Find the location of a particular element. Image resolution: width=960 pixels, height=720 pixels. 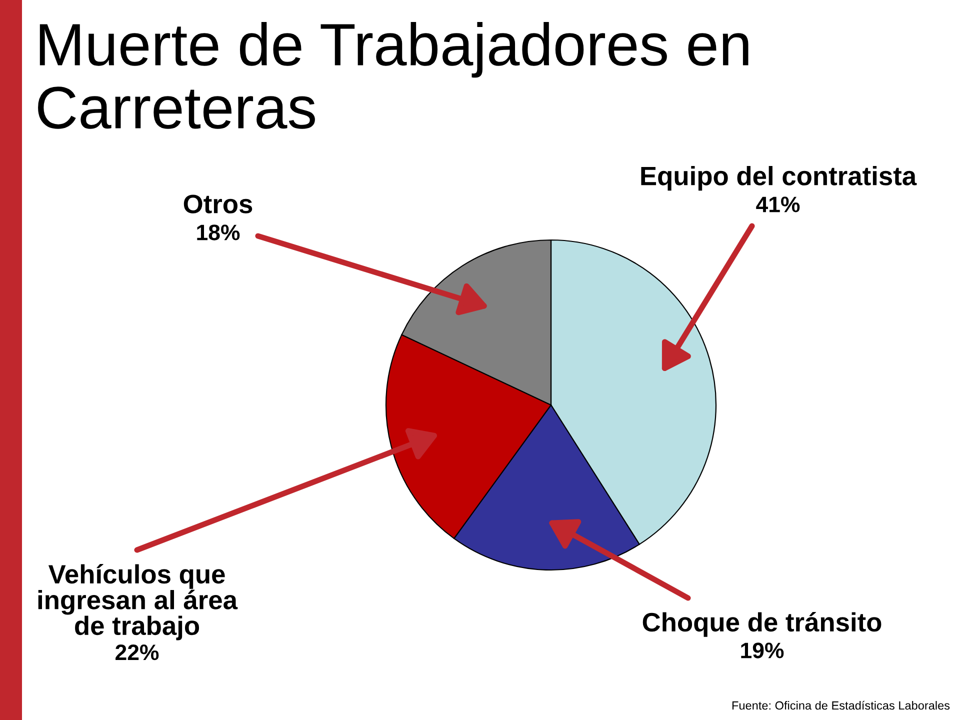

source-note: Fuente: Oficina de Estadísticas Laborales is located at coordinates (841, 705).